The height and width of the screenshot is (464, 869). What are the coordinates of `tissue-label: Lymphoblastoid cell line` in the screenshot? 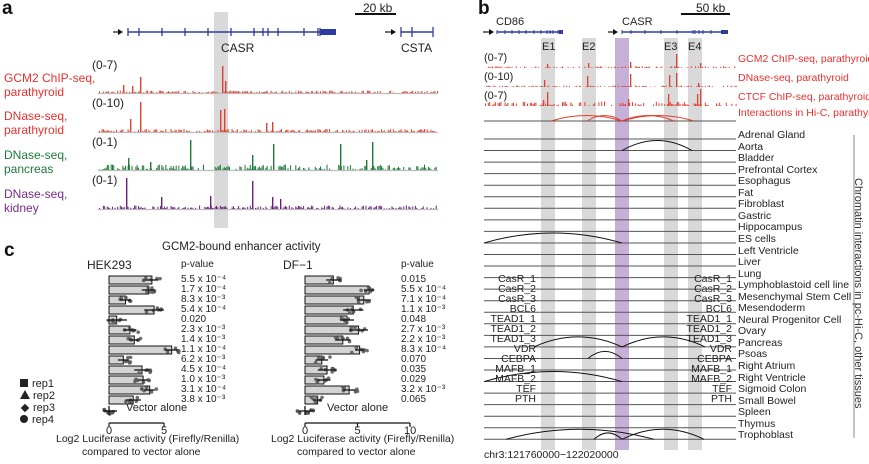 It's located at (794, 285).